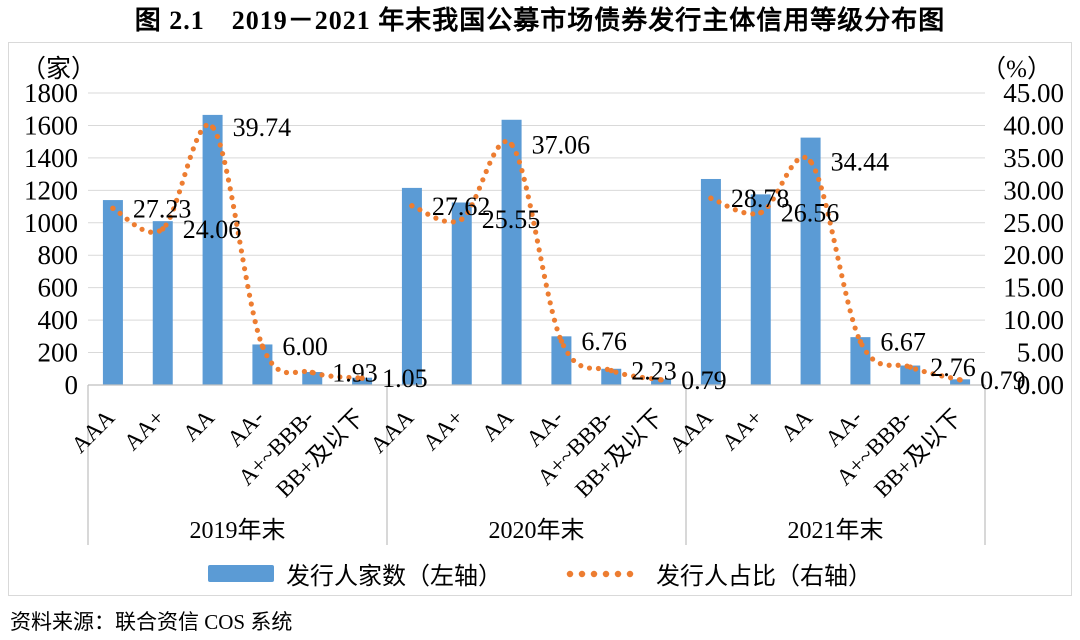  I want to click on left-axis-tick: 800, so click(58, 255).